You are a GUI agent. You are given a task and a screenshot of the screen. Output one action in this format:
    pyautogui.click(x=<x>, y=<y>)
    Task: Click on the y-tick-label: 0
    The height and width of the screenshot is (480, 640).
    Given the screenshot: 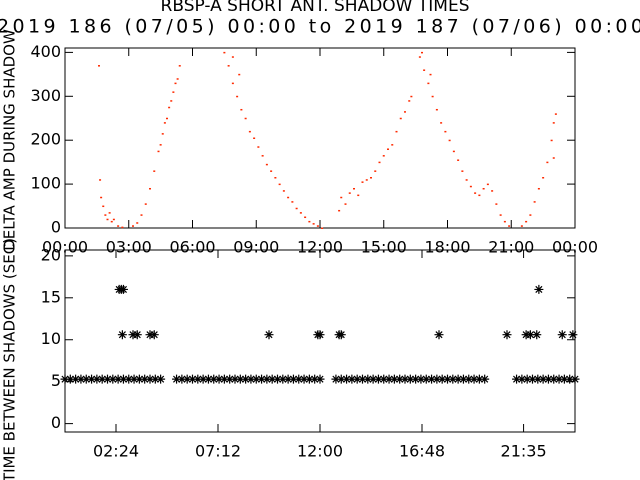 What is the action you would take?
    pyautogui.click(x=56, y=227)
    